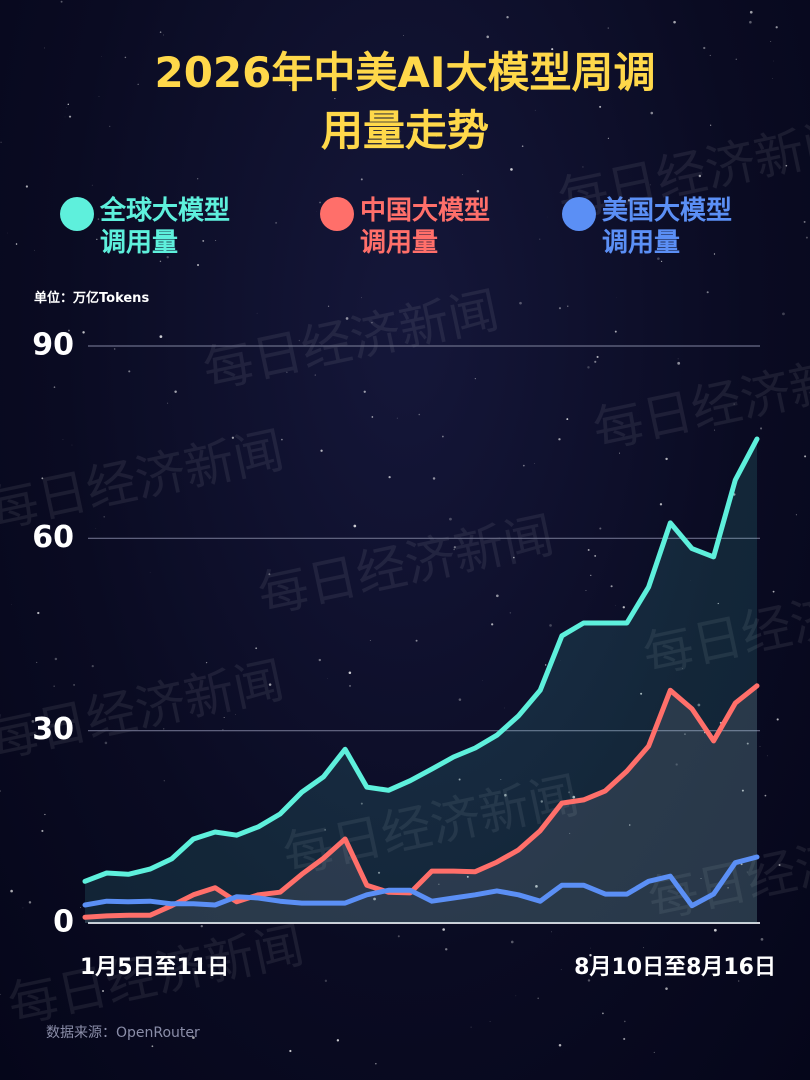 The image size is (810, 1080). What do you see at coordinates (667, 227) in the screenshot?
I see `legend-label: 美国大模型调用量` at bounding box center [667, 227].